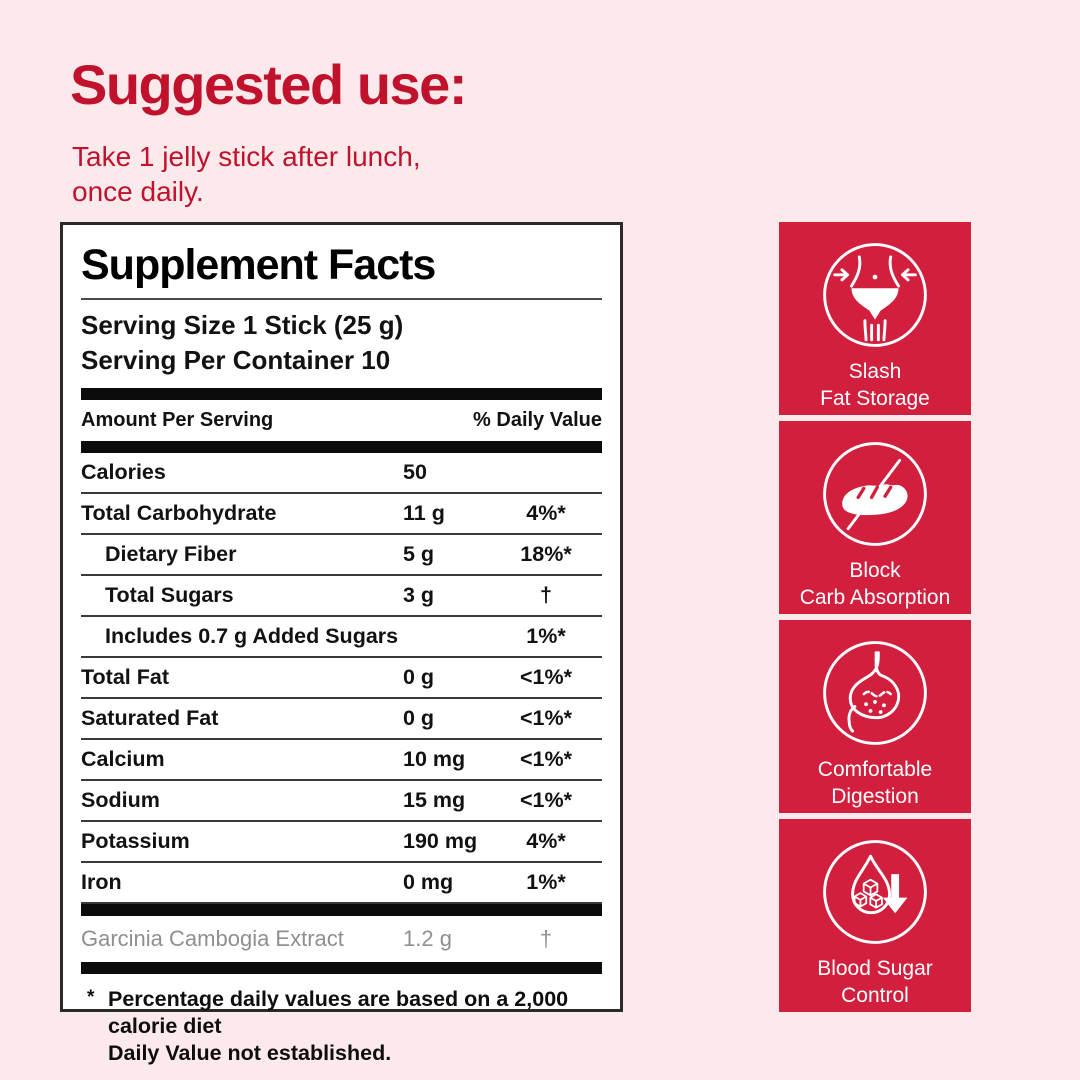 Image resolution: width=1080 pixels, height=1080 pixels. I want to click on benefit-label: Block Carb Absorption, so click(875, 584).